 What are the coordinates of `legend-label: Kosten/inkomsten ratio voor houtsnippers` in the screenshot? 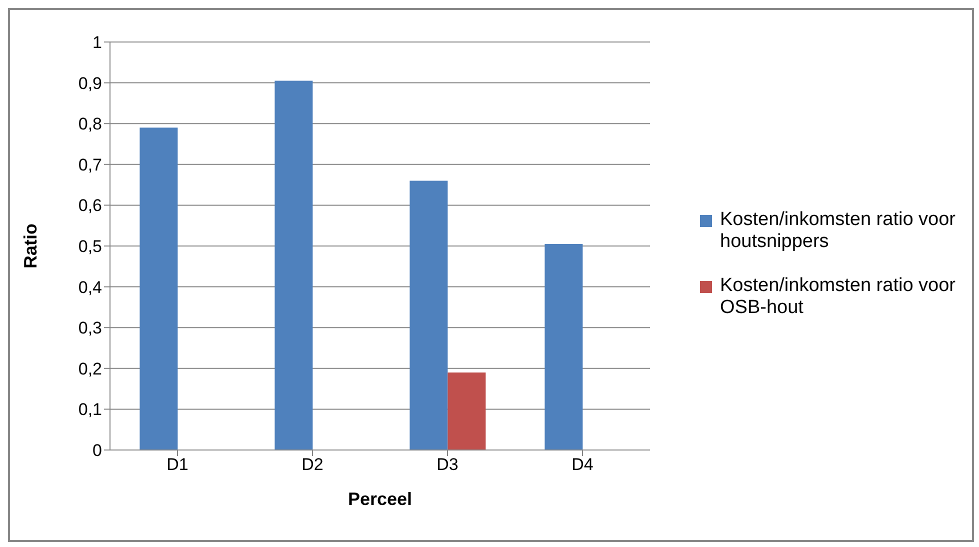 It's located at (838, 231).